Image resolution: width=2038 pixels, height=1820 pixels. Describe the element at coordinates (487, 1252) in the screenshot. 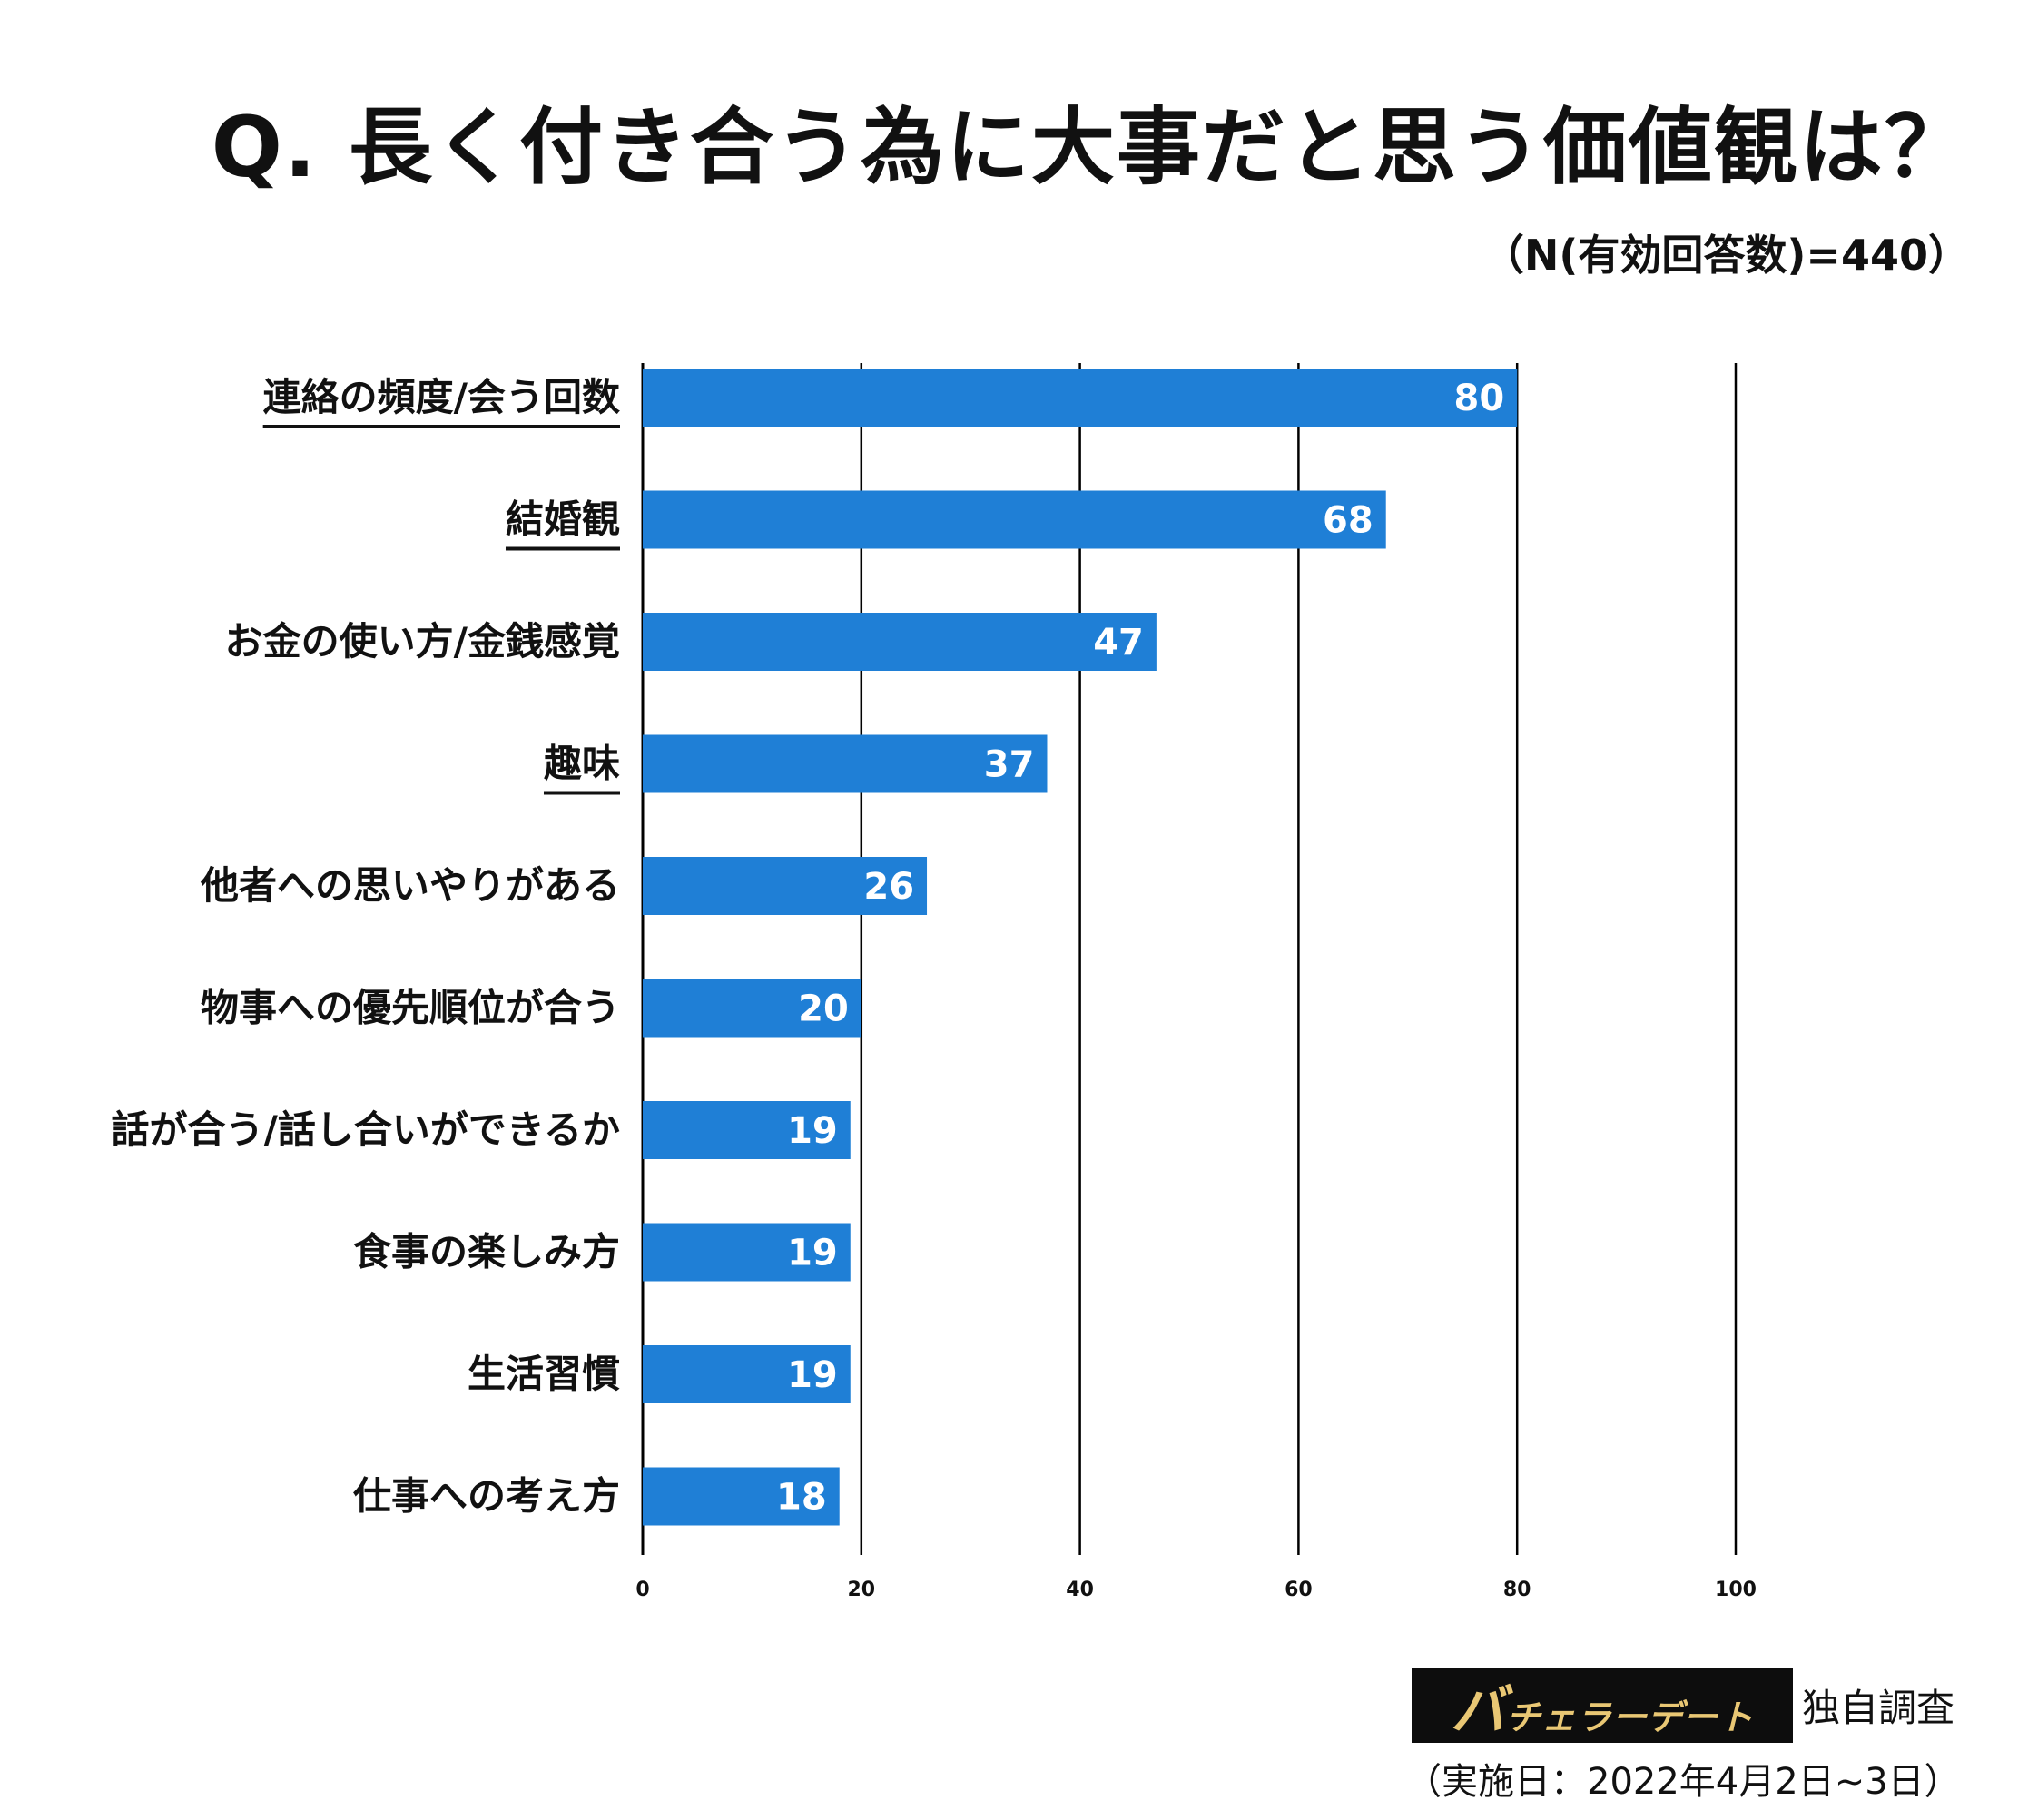

I see `category-label: 食事の楽しみ方` at that location.